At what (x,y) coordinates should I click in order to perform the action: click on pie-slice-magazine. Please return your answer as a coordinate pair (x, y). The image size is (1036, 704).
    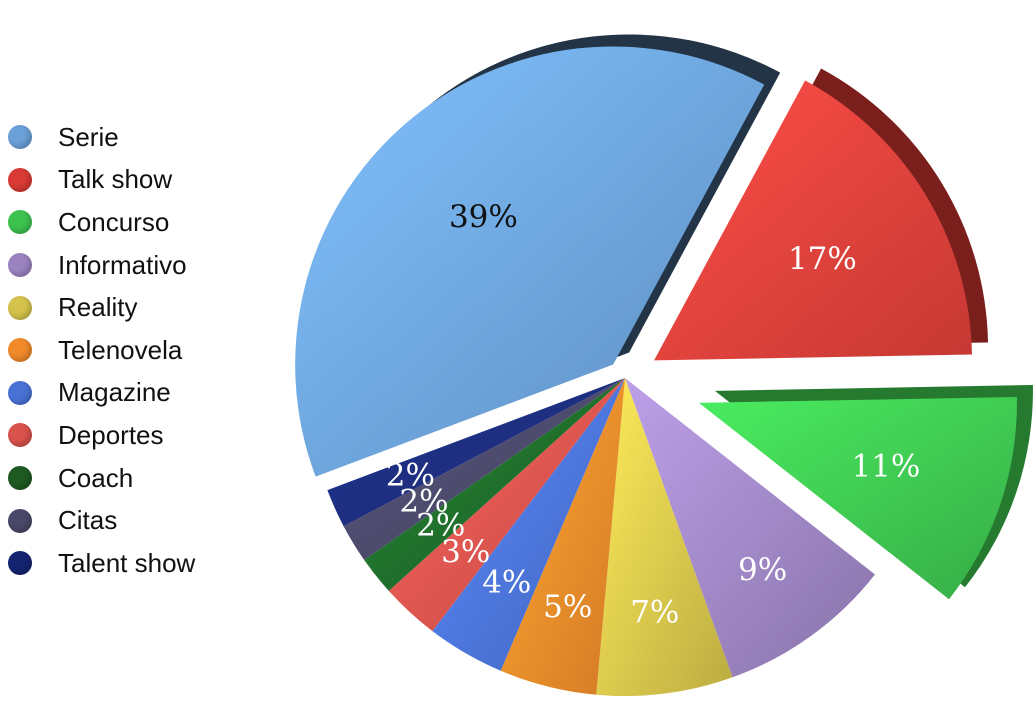
    Looking at the image, I should click on (528, 524).